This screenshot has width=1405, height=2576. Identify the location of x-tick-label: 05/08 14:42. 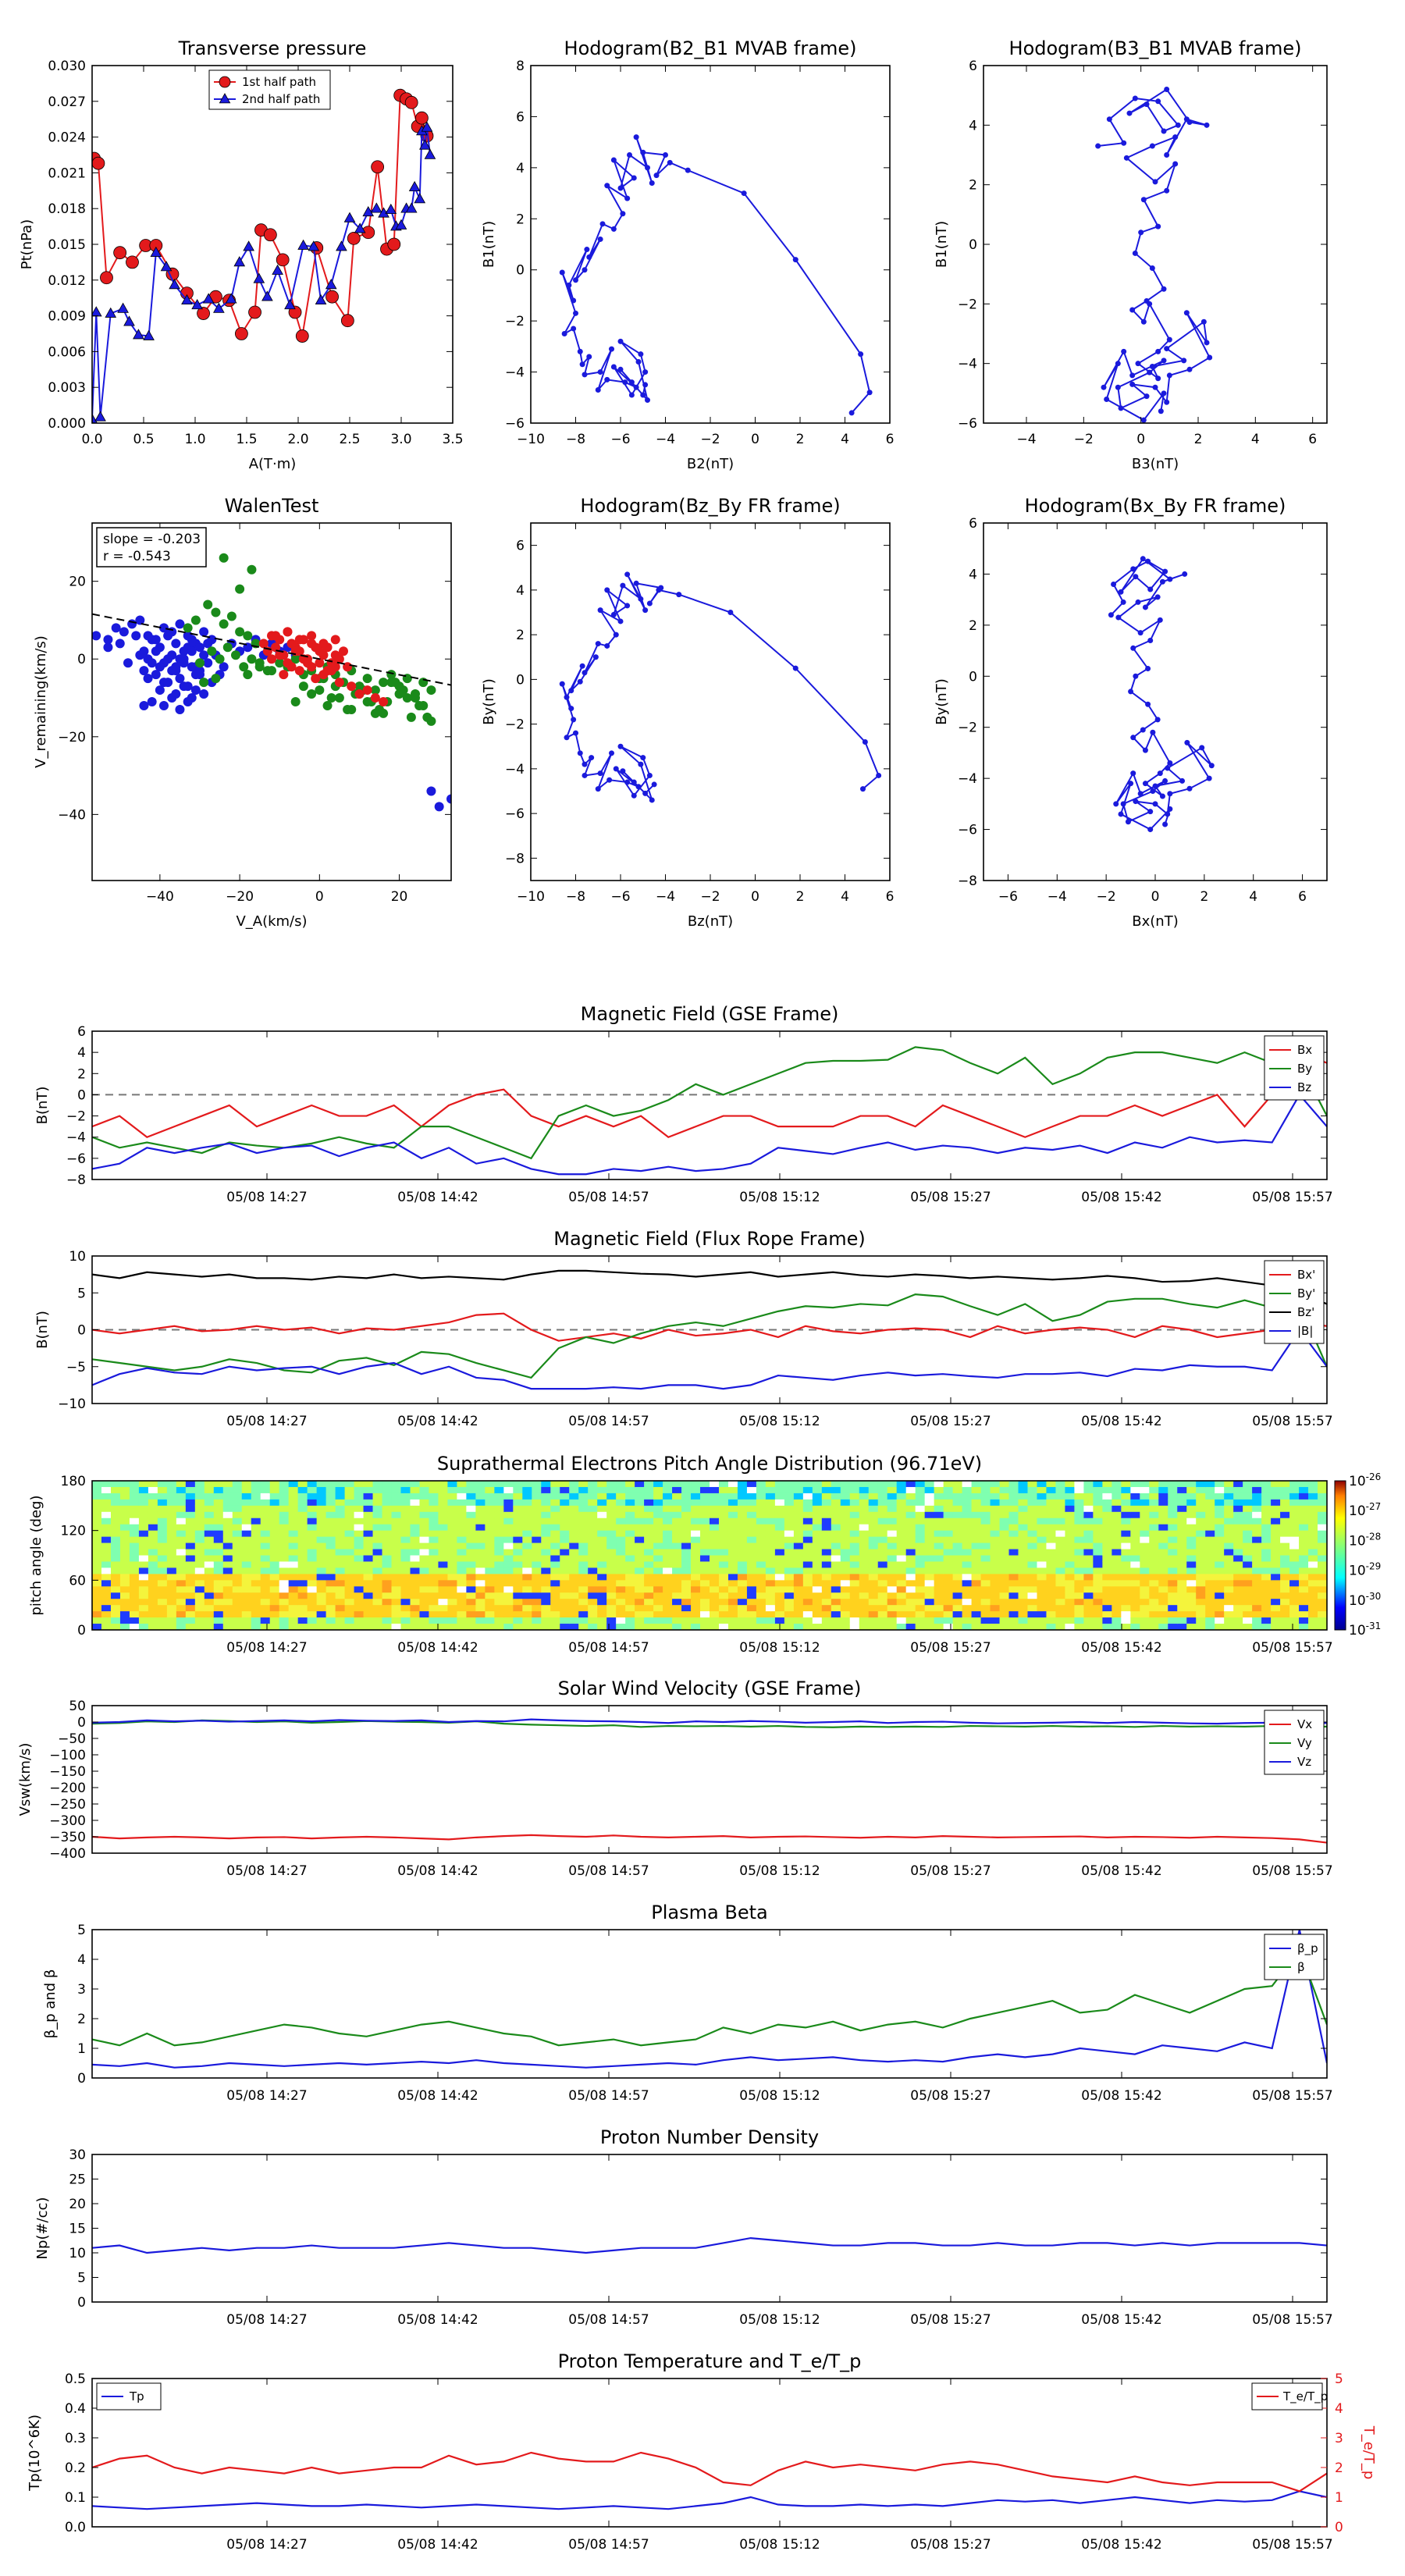
(438, 2096).